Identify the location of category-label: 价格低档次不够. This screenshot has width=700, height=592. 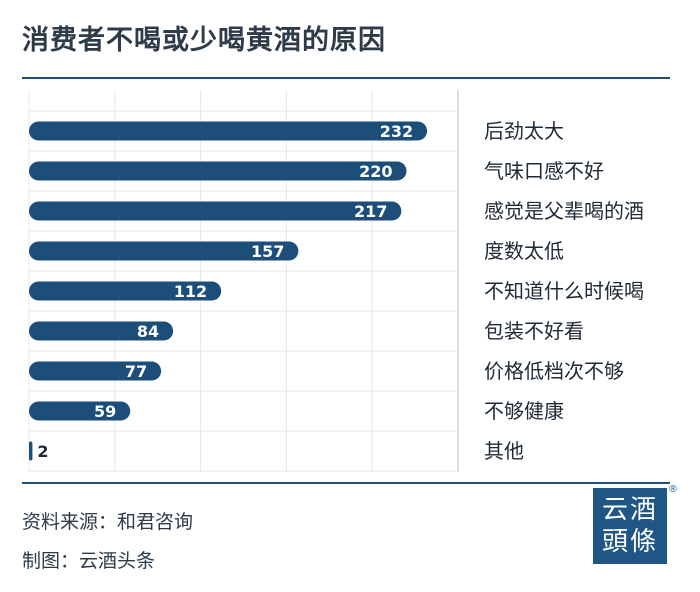
(554, 371).